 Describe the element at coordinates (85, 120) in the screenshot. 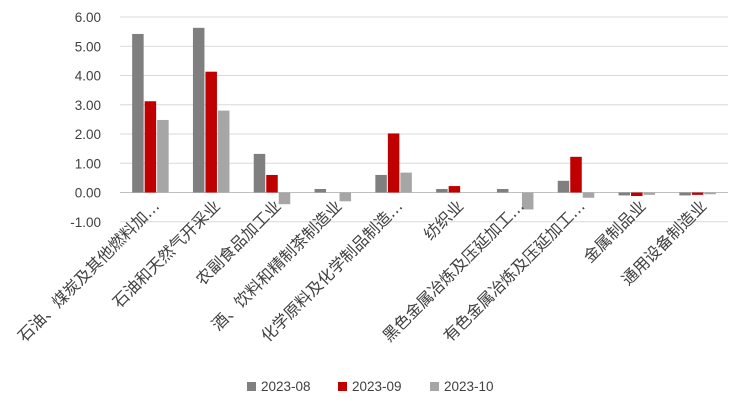

I see `y-axis-ticks: 6.00 5.00 4.00 3.00 2.00 1.00 0.00 -1.00` at that location.